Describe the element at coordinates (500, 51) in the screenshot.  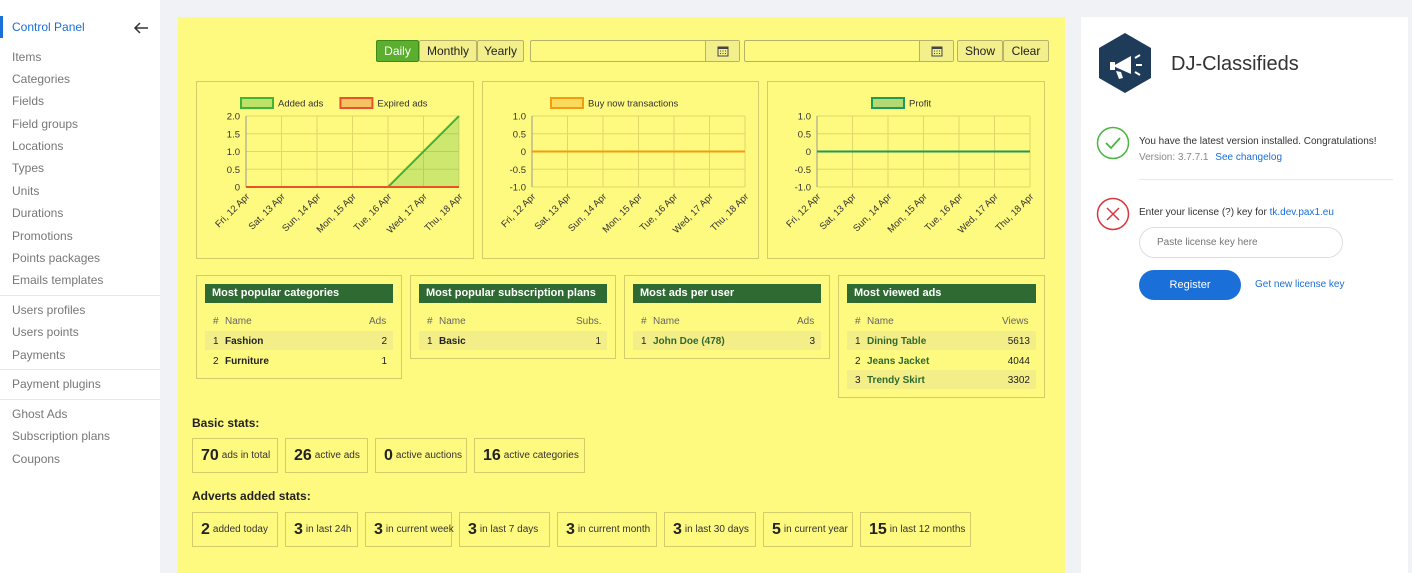
I see `yearly-button: Yearly` at that location.